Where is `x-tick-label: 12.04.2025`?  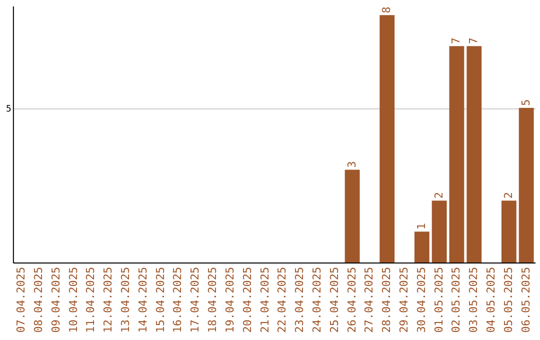
x-tick-label: 12.04.2025 is located at coordinates (108, 299).